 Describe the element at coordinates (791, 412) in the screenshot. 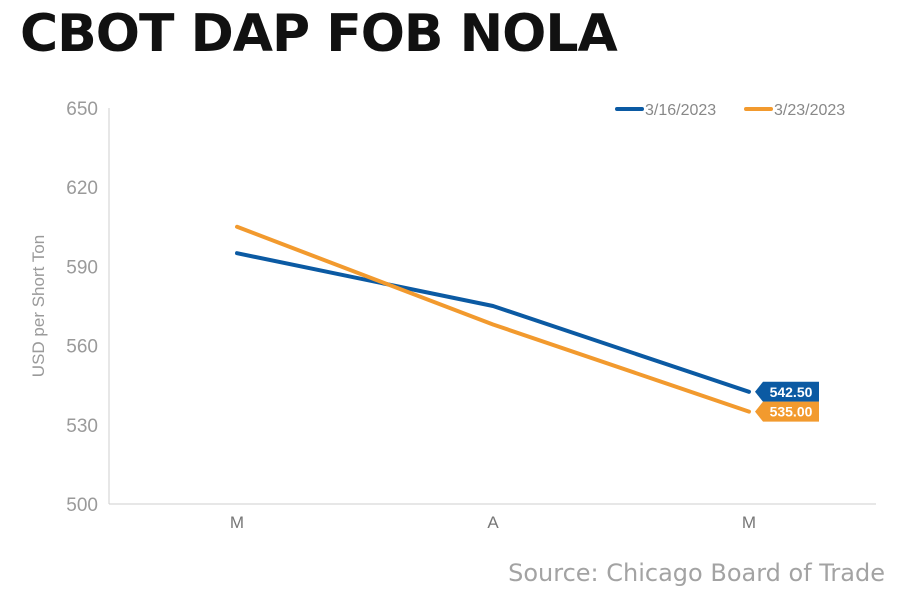

I see `end-value-label: 535.00` at that location.